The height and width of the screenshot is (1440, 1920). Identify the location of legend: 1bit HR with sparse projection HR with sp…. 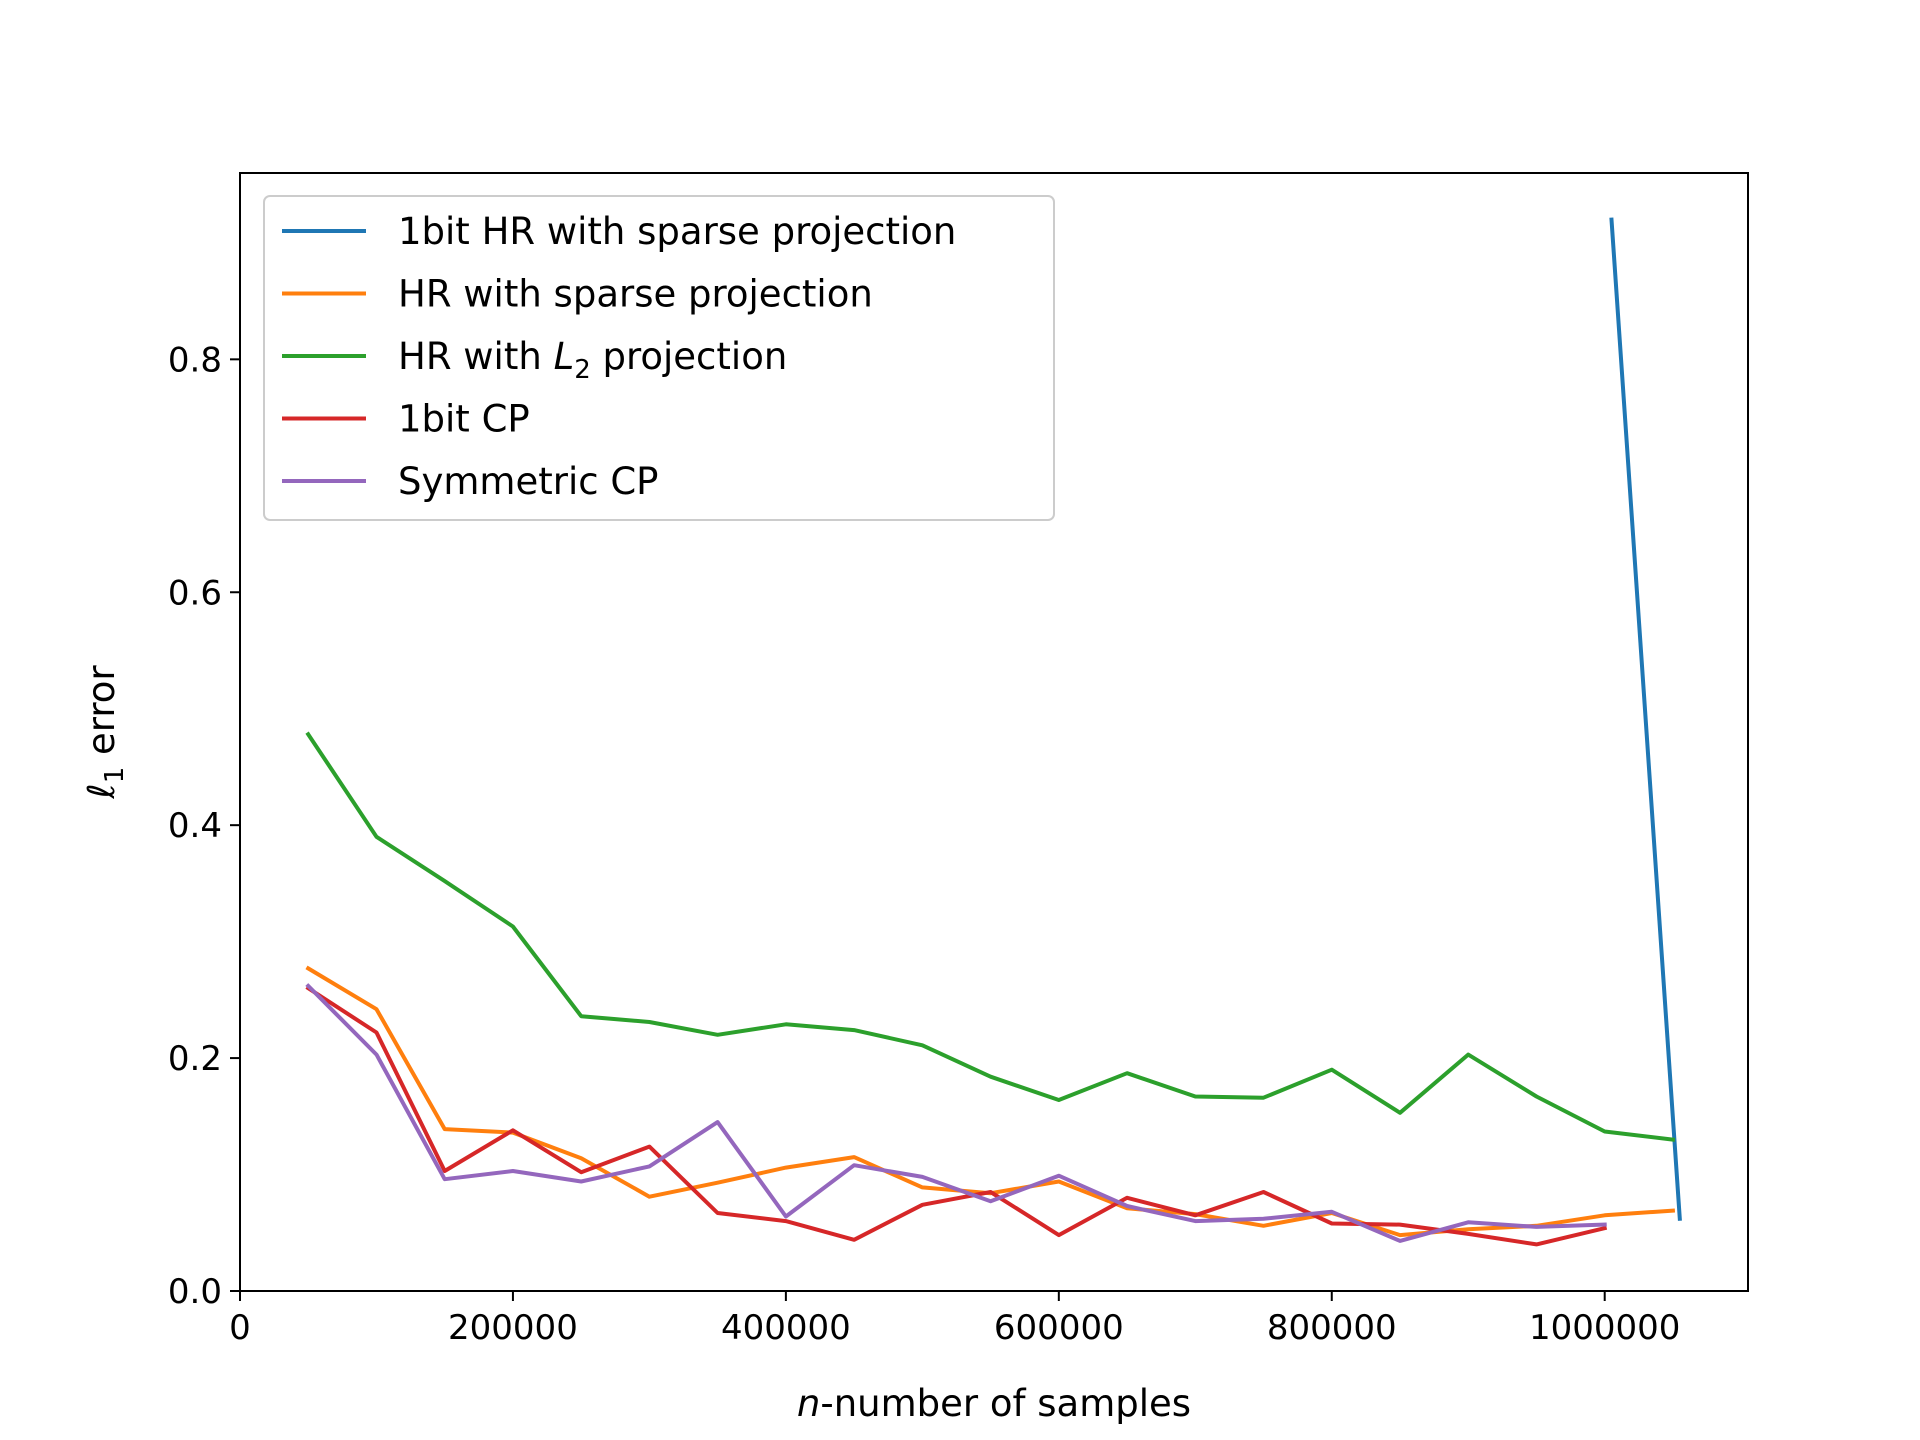
(659, 358).